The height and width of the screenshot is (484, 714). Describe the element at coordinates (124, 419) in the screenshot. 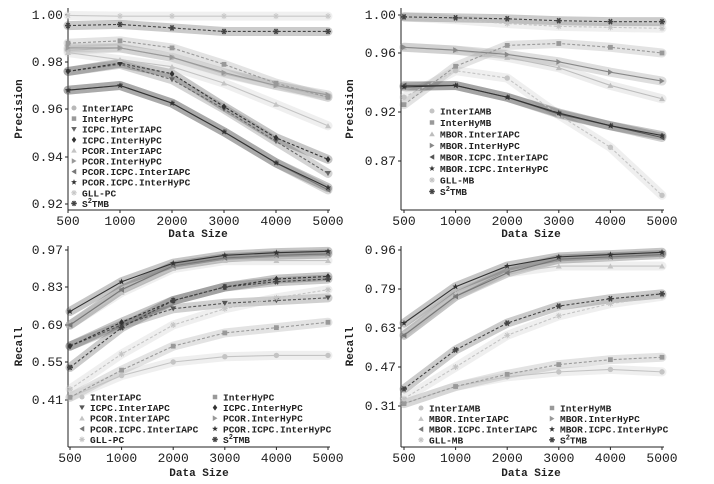

I see `legend-item: PCOR.InterIAPC` at that location.